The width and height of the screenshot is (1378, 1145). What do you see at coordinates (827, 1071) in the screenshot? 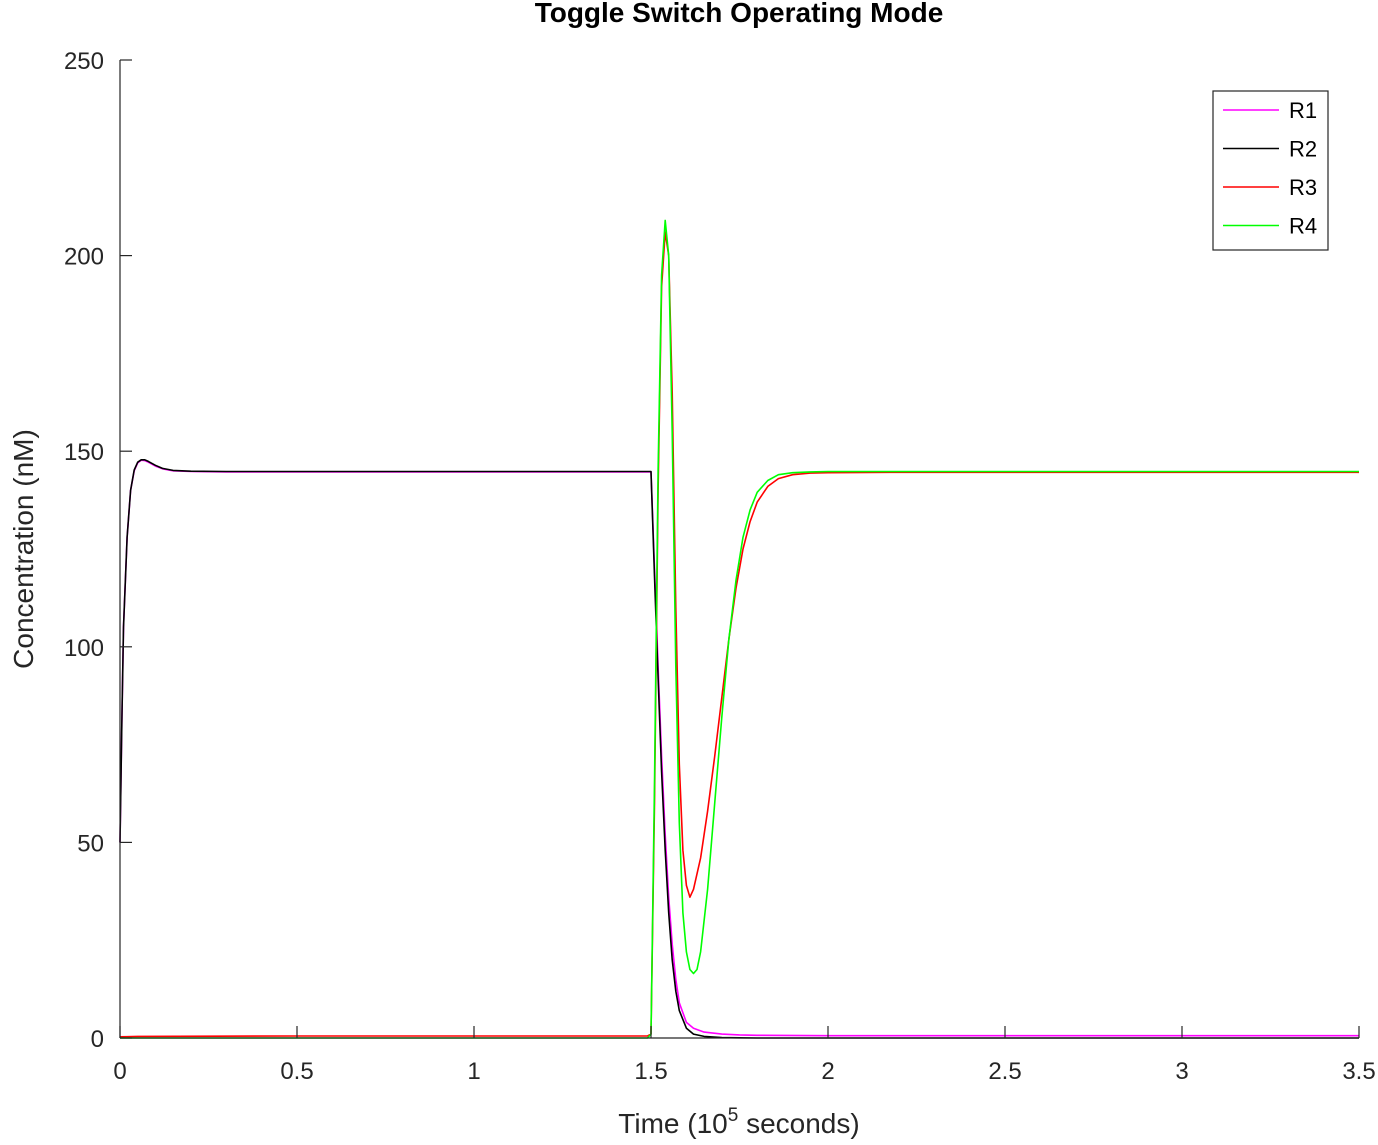
I see `x-tick-label: 2` at bounding box center [827, 1071].